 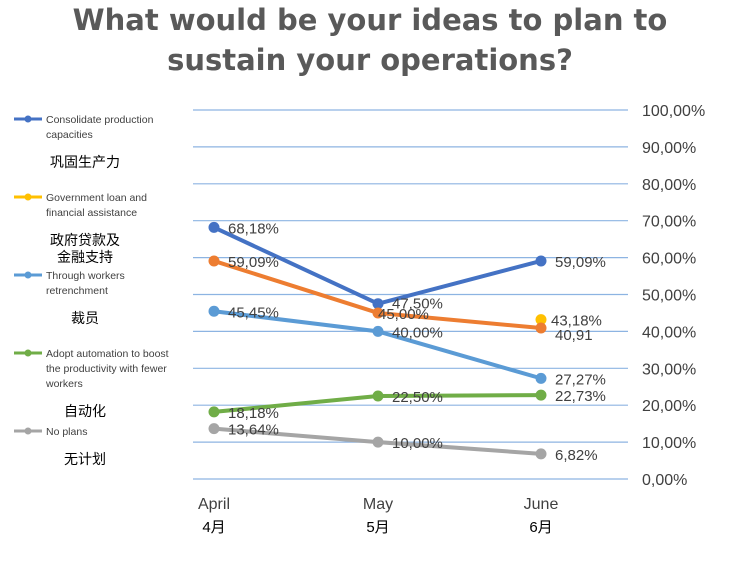 I want to click on legend-label-zh: 政府贷款及, so click(x=85, y=240).